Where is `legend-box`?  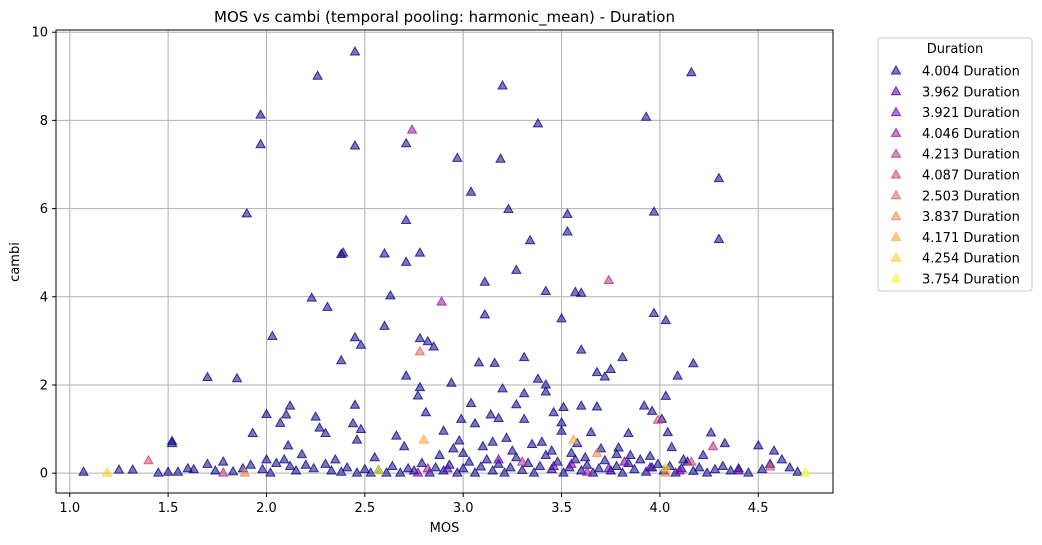 legend-box is located at coordinates (955, 164).